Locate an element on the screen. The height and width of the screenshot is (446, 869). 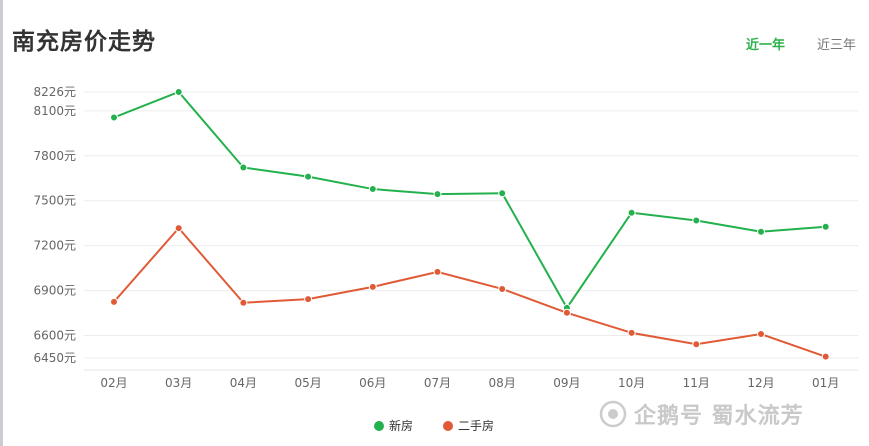
x-tick-label: 12月 is located at coordinates (760, 383).